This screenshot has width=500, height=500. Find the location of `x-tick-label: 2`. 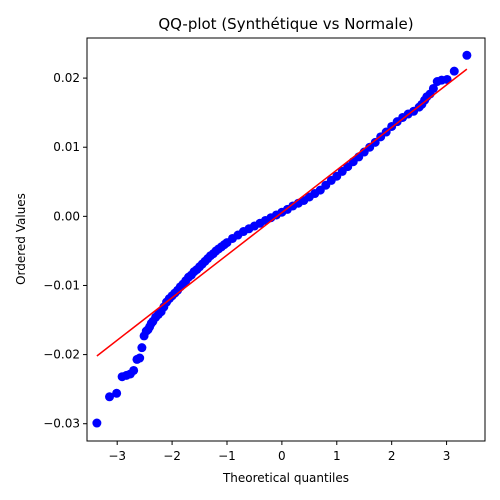

x-tick-label: 2 is located at coordinates (392, 456).